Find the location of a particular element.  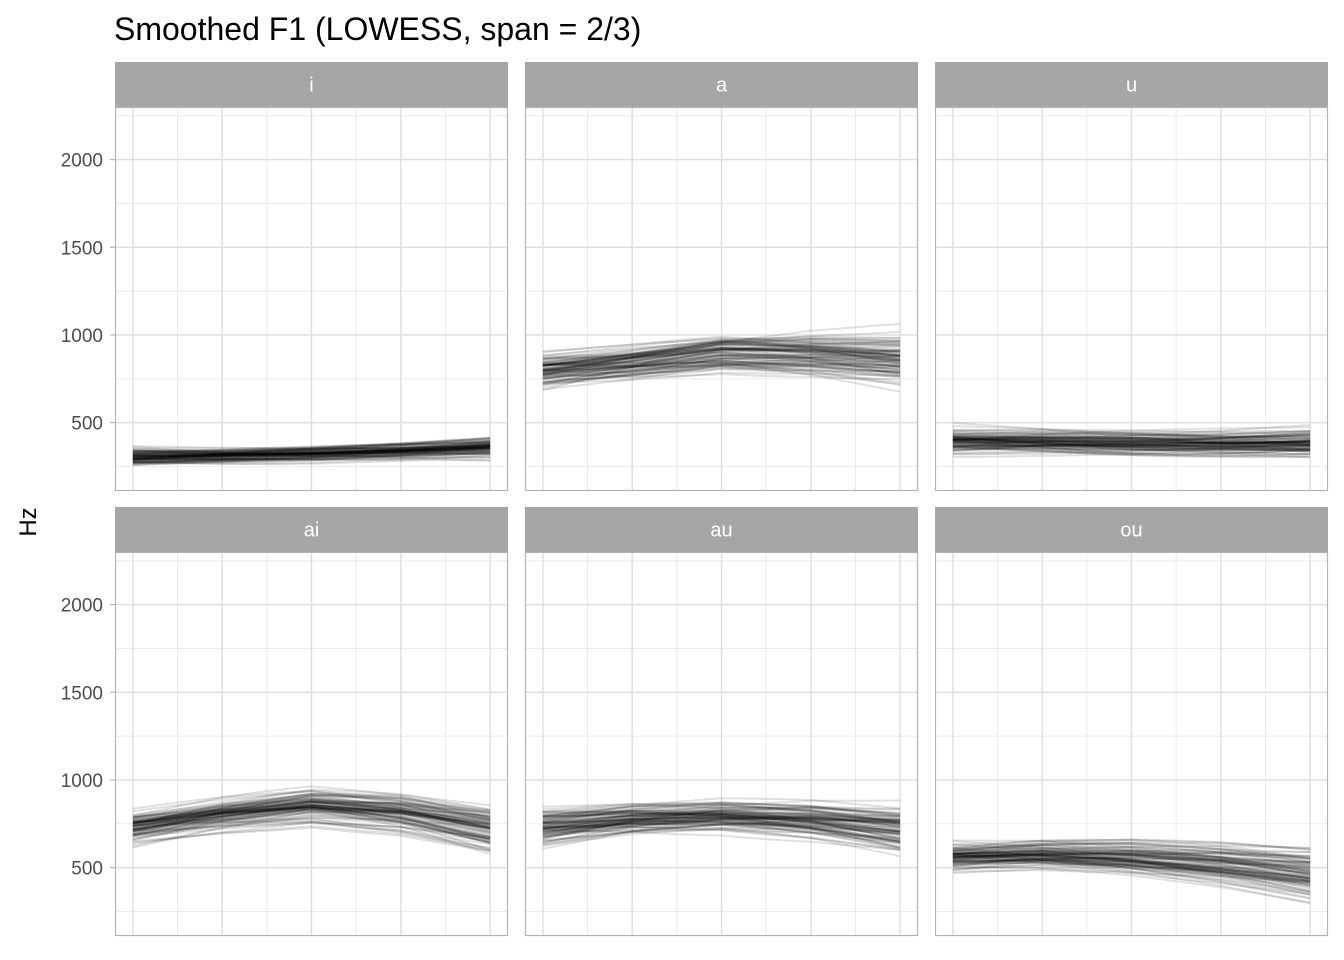

facet-strip-label: ou is located at coordinates (1131, 531).